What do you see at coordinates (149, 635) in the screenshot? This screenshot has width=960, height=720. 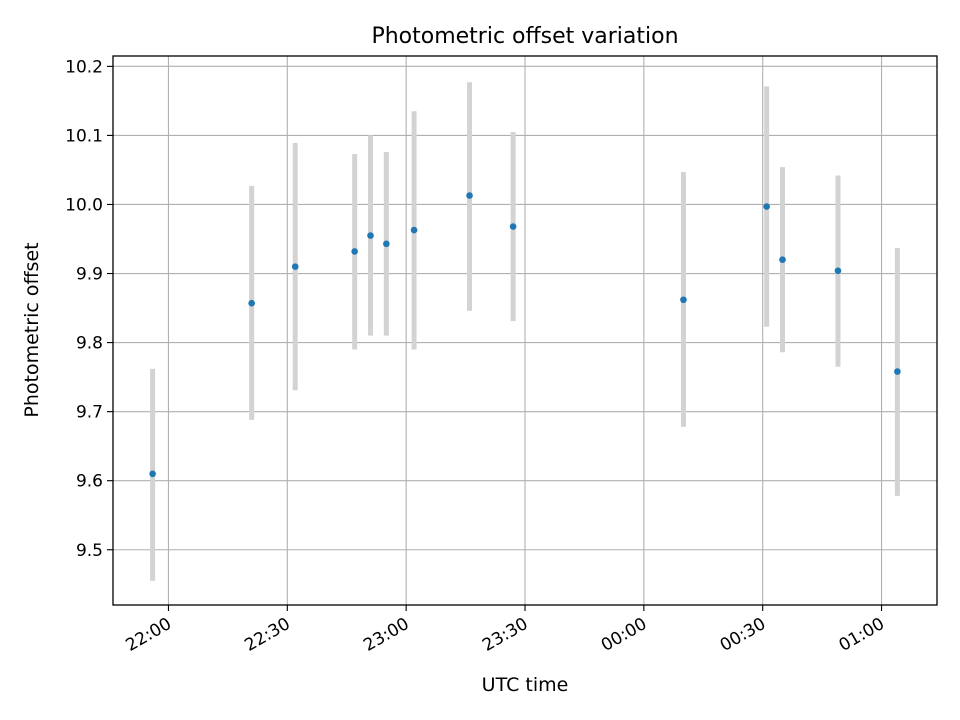 I see `x-tick-label: 22:00` at bounding box center [149, 635].